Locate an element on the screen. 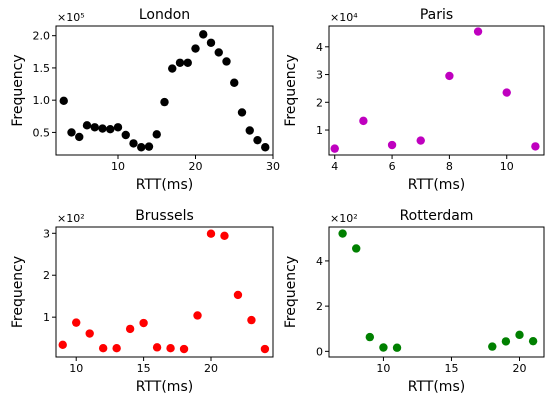 This screenshot has width=550, height=400. x-tick-label: 30 is located at coordinates (273, 166).